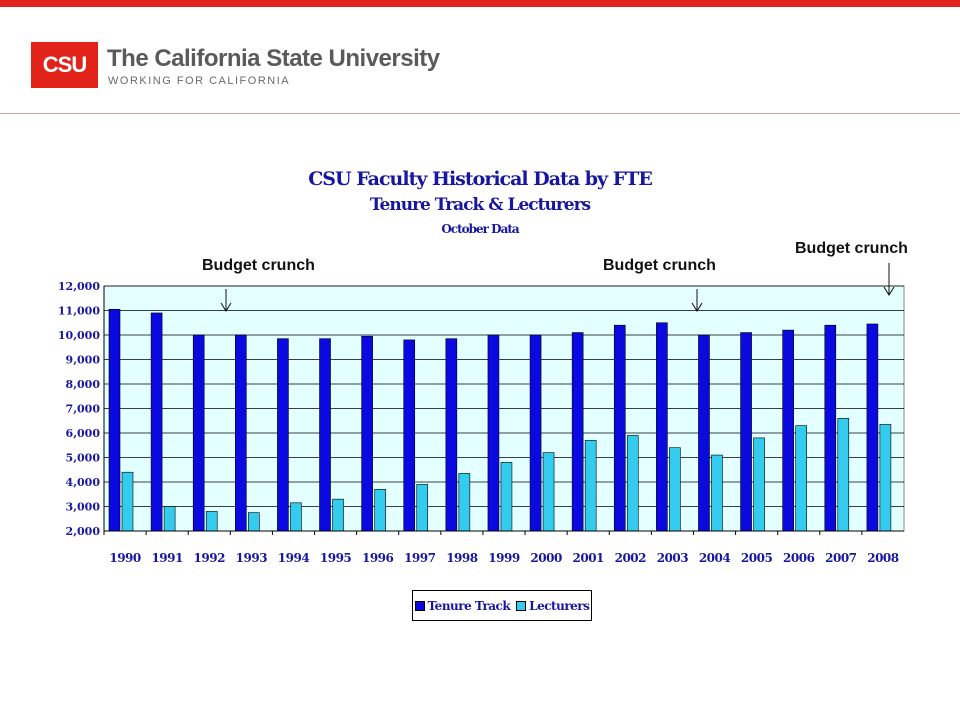 The image size is (960, 720). What do you see at coordinates (258, 265) in the screenshot?
I see `annotation-budget-crunch-1: Budget crunch` at bounding box center [258, 265].